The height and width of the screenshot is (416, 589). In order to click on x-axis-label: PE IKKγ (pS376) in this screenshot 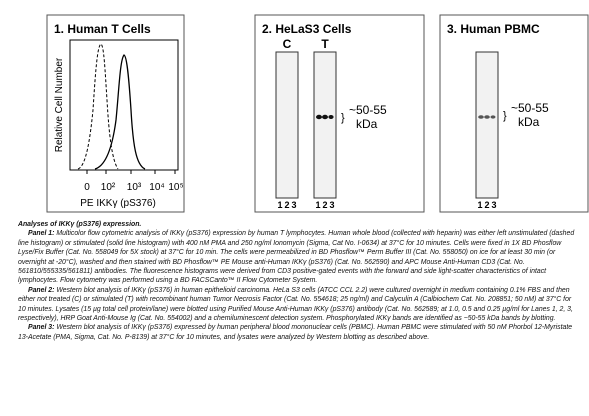, I will do `click(118, 203)`.